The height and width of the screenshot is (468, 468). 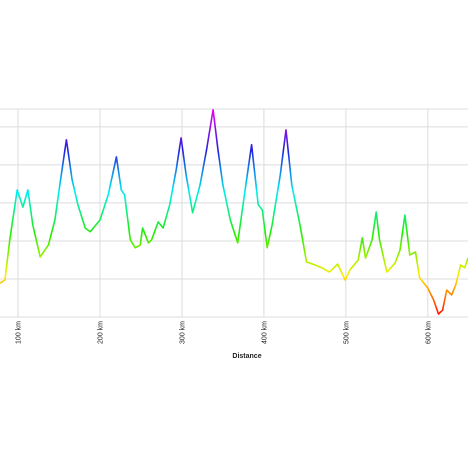 What do you see at coordinates (182, 332) in the screenshot?
I see `x-tick-label: 300 km` at bounding box center [182, 332].